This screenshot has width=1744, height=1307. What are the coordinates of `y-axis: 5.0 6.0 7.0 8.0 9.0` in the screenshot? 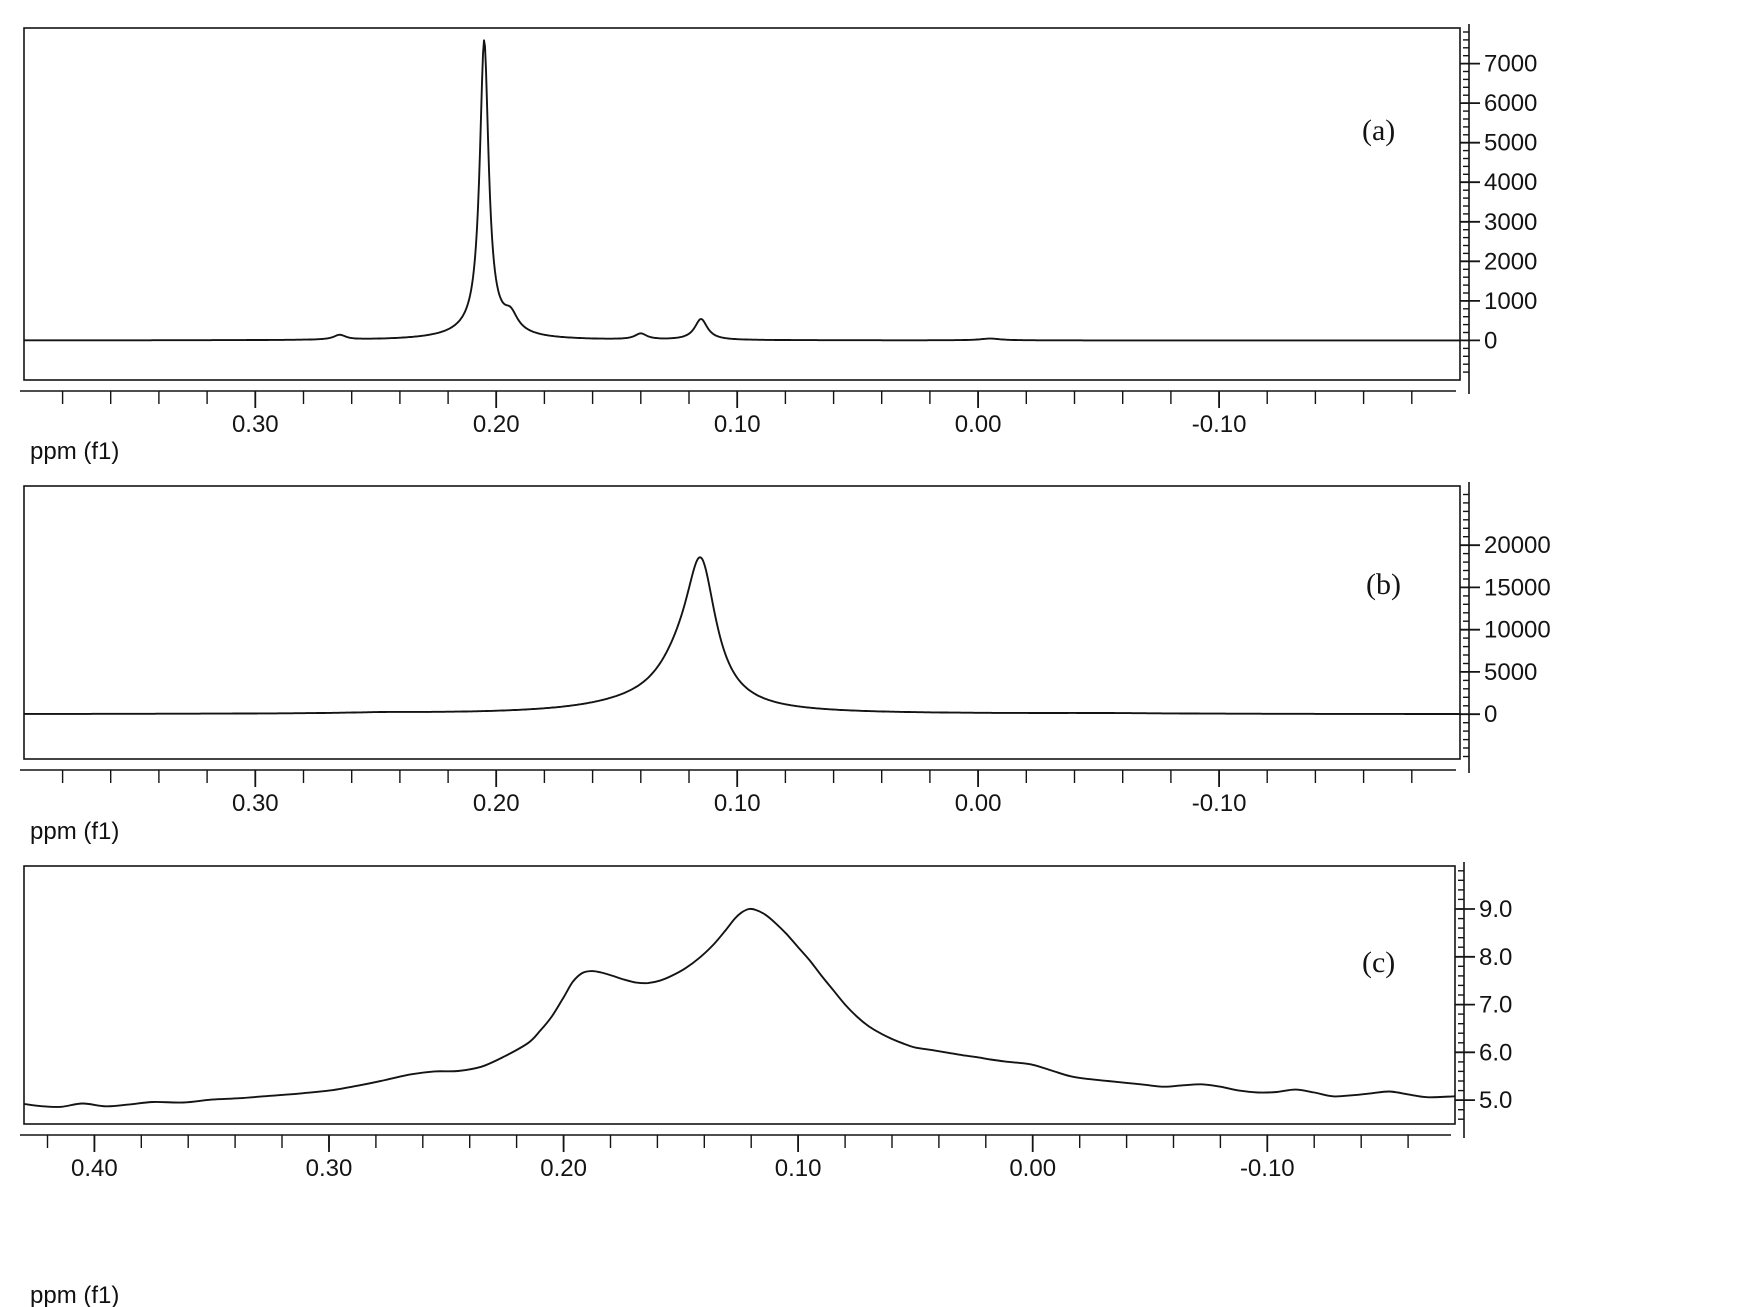 It's located at (1483, 1000).